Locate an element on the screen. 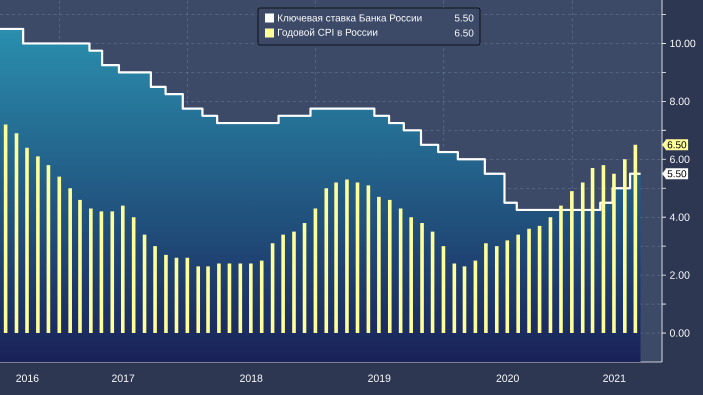  x-tick-label: 2019 is located at coordinates (379, 378).